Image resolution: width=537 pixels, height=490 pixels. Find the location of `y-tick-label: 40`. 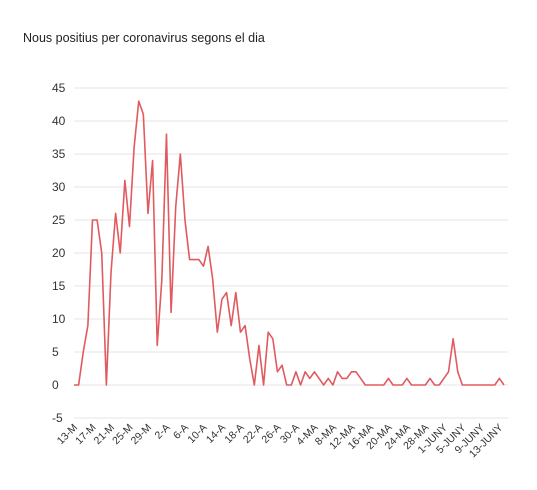

y-tick-label: 40 is located at coordinates (59, 121).